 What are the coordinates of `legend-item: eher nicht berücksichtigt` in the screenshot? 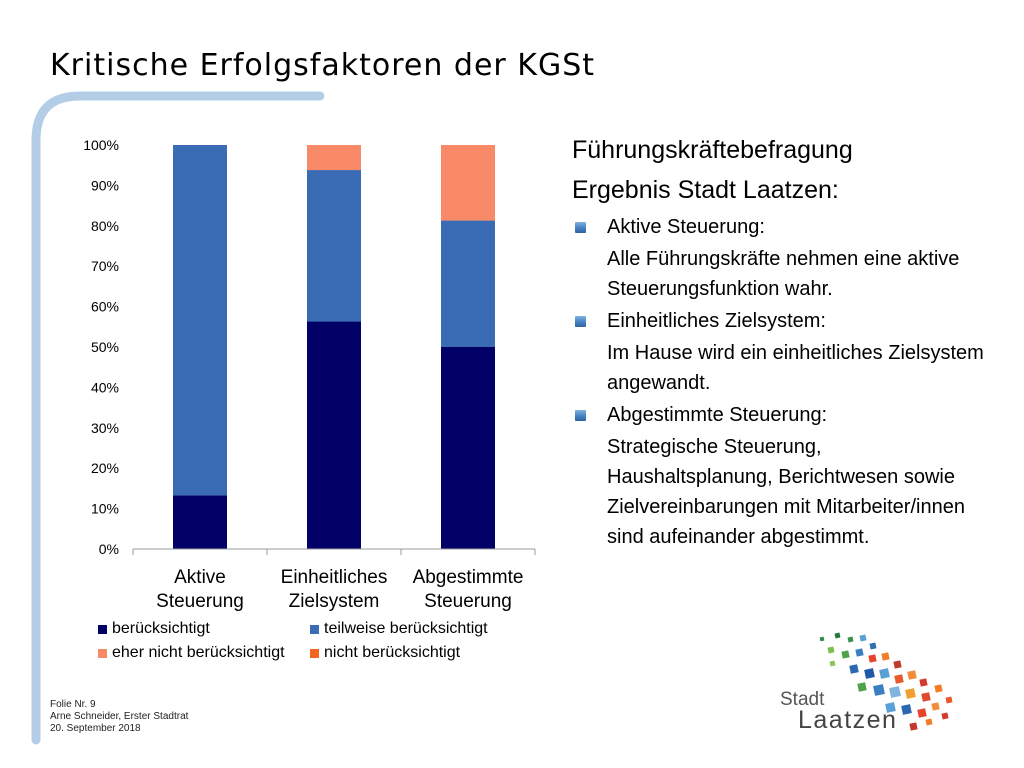 It's located at (204, 653).